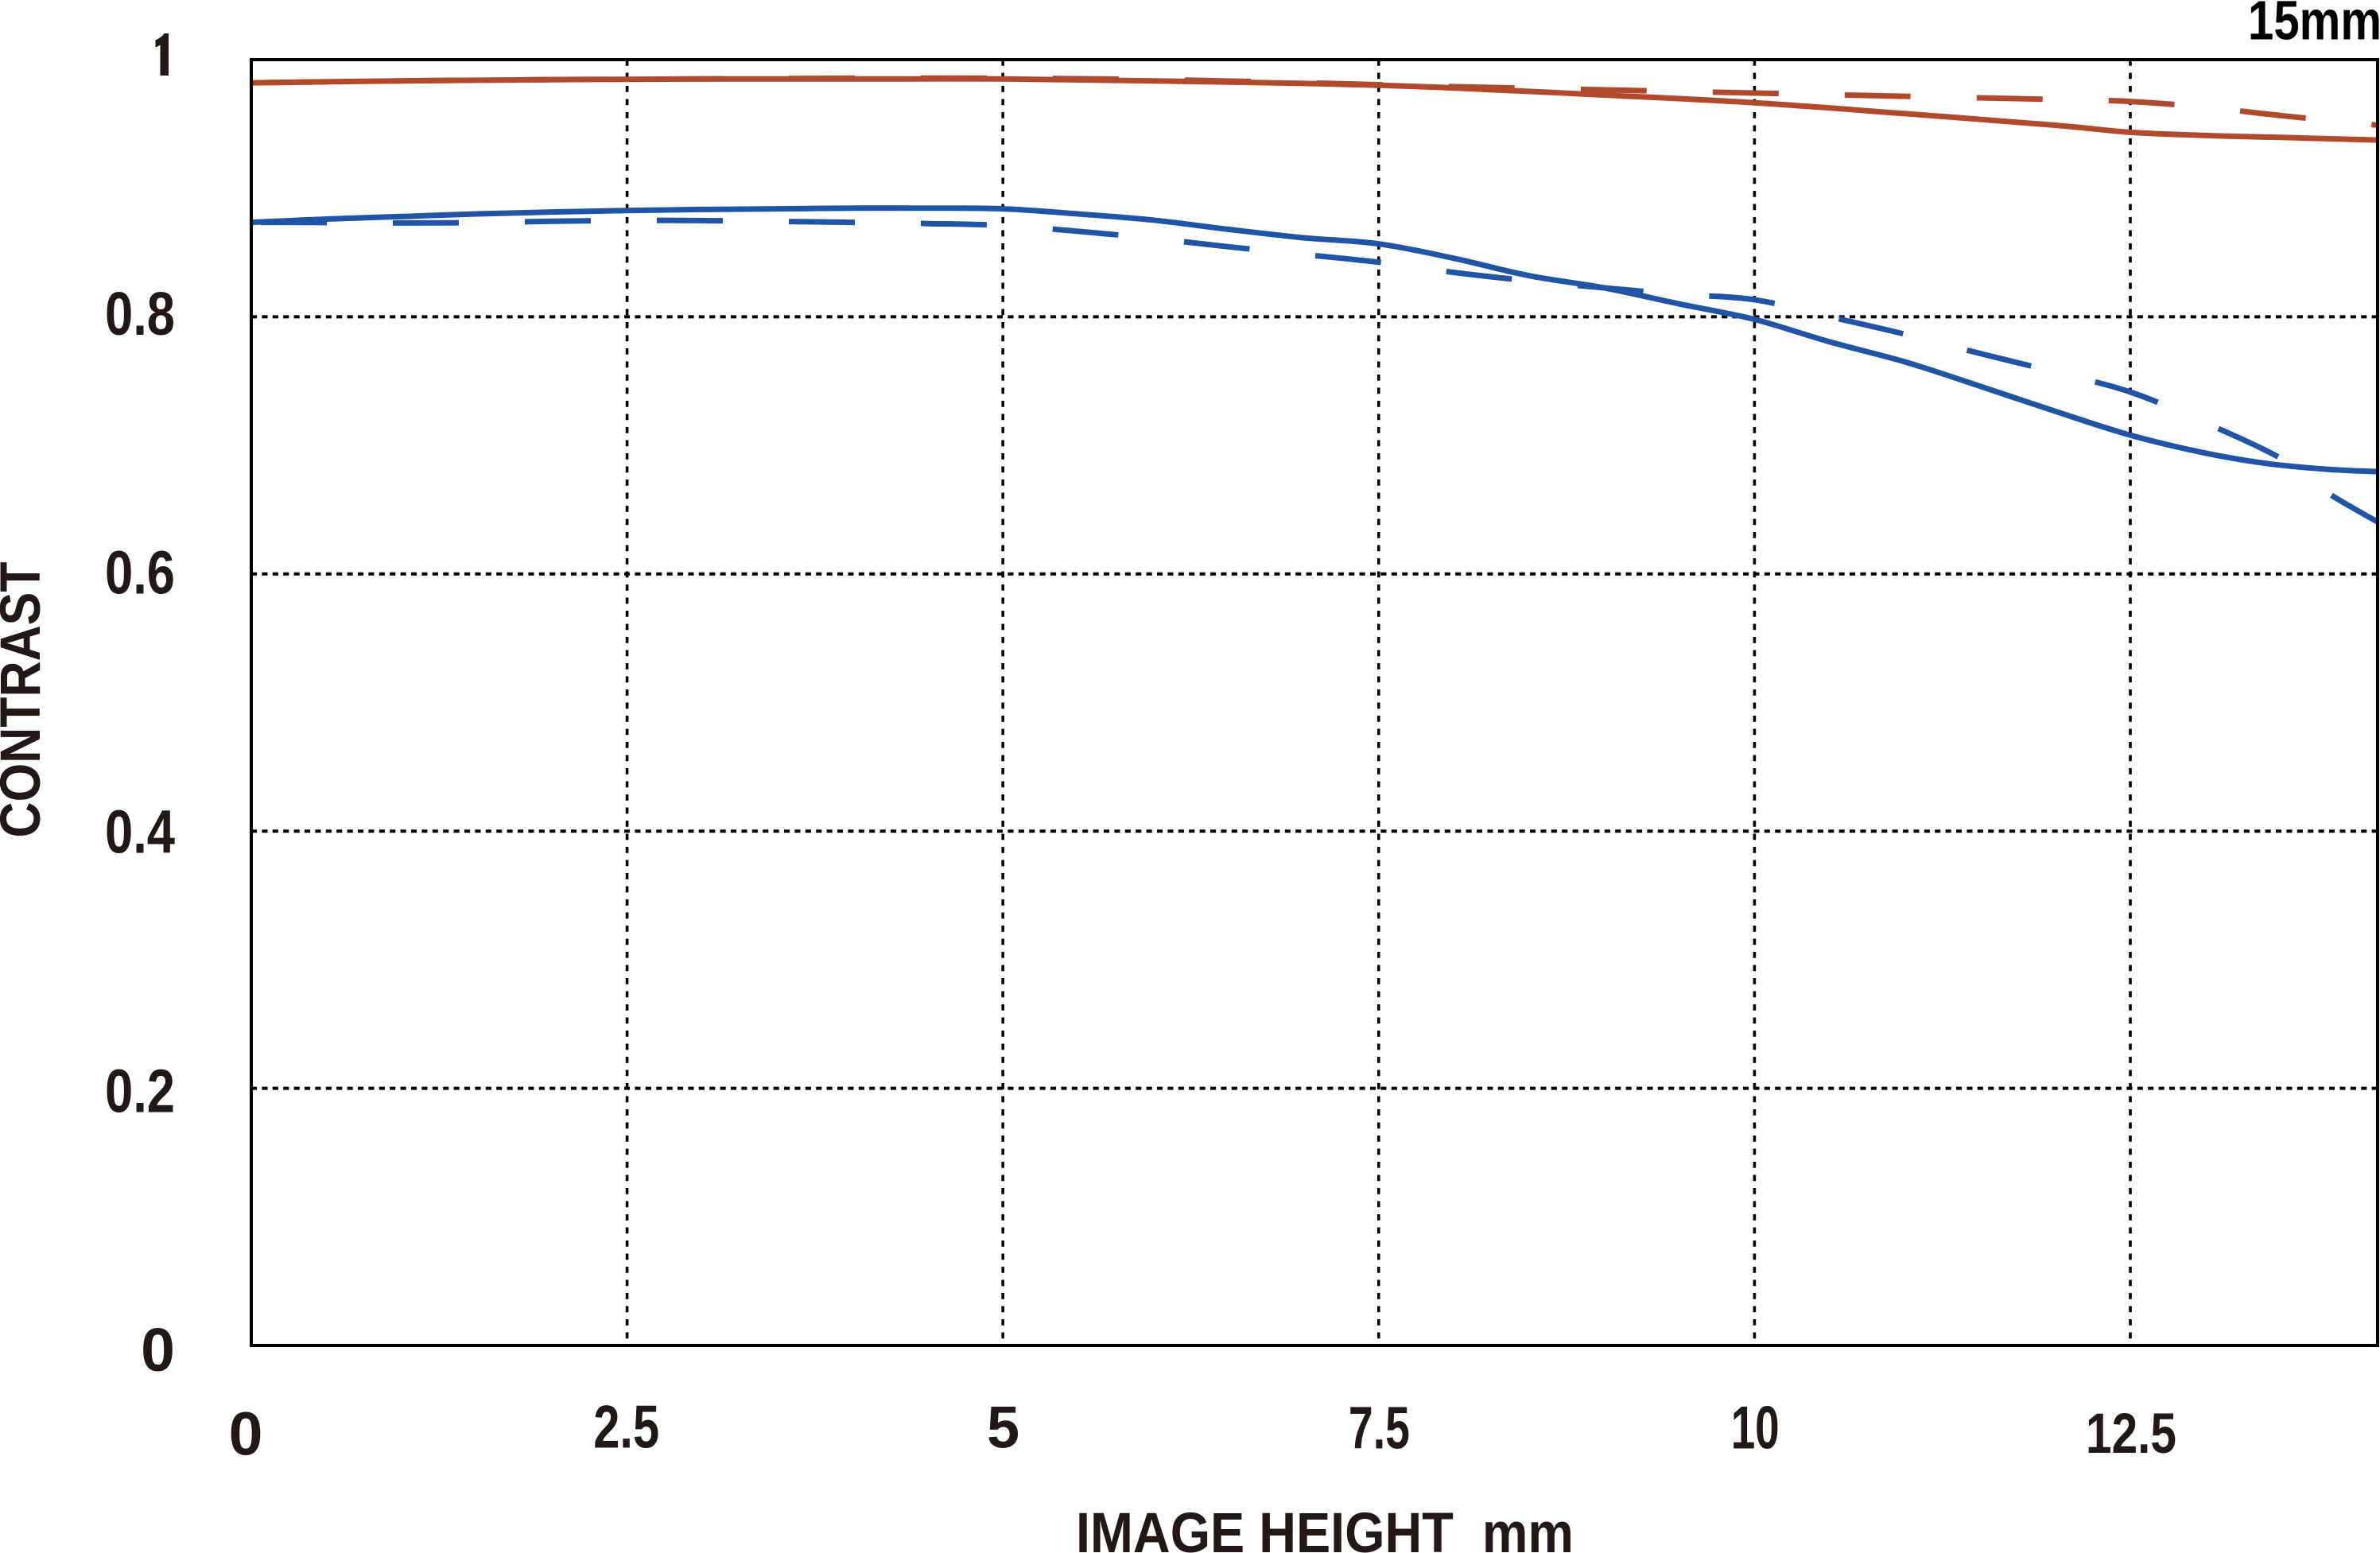 The width and height of the screenshot is (2380, 1553). I want to click on svg-text: 2.5, so click(626, 1428).